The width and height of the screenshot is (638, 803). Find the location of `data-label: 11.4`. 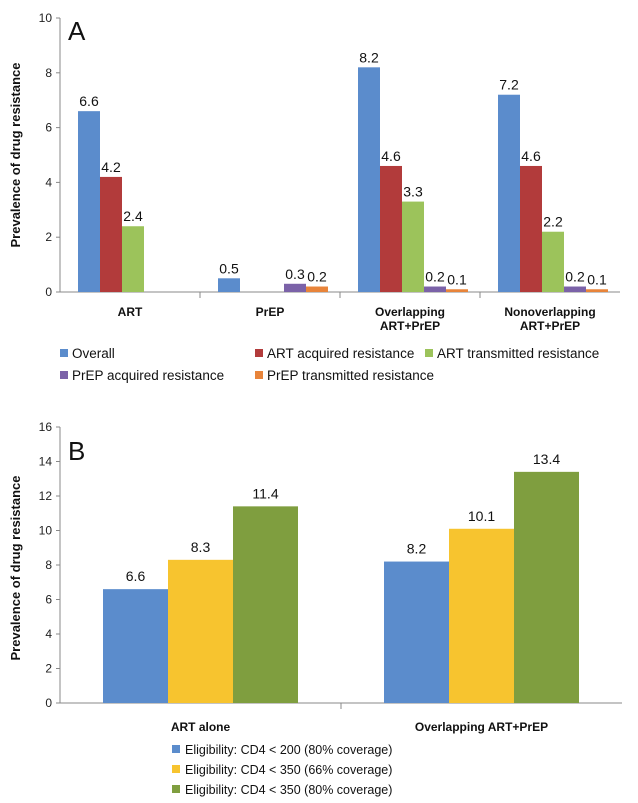

data-label: 11.4 is located at coordinates (265, 493).